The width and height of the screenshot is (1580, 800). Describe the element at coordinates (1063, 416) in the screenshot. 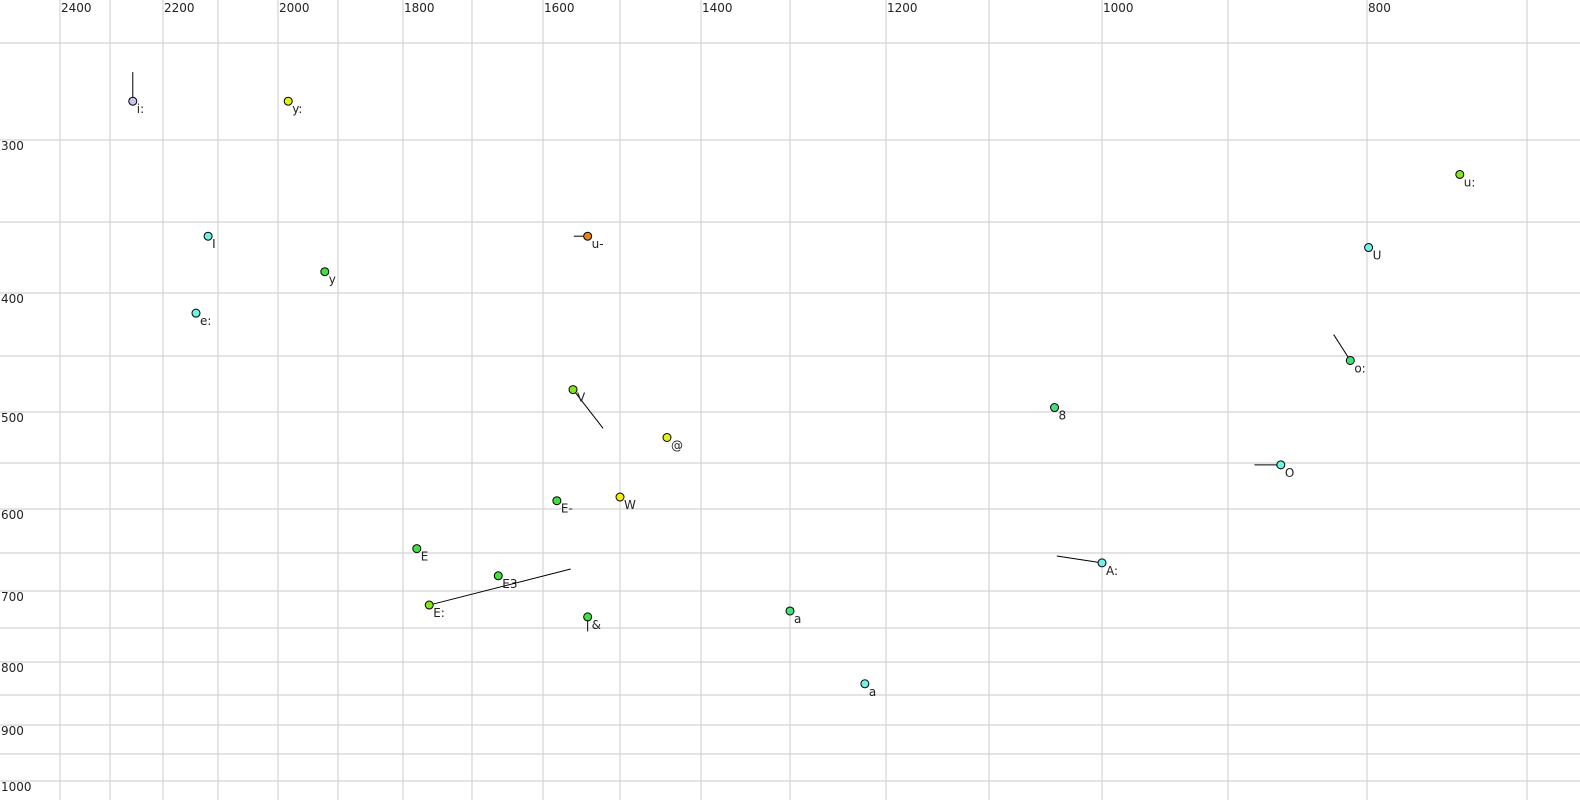

I see `point-label: 8` at that location.